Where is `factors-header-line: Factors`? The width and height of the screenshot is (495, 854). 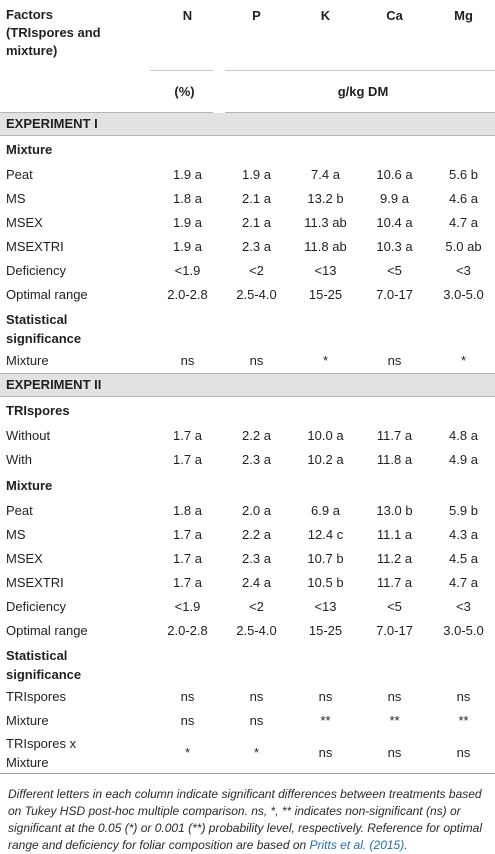
factors-header-line: Factors is located at coordinates (29, 14).